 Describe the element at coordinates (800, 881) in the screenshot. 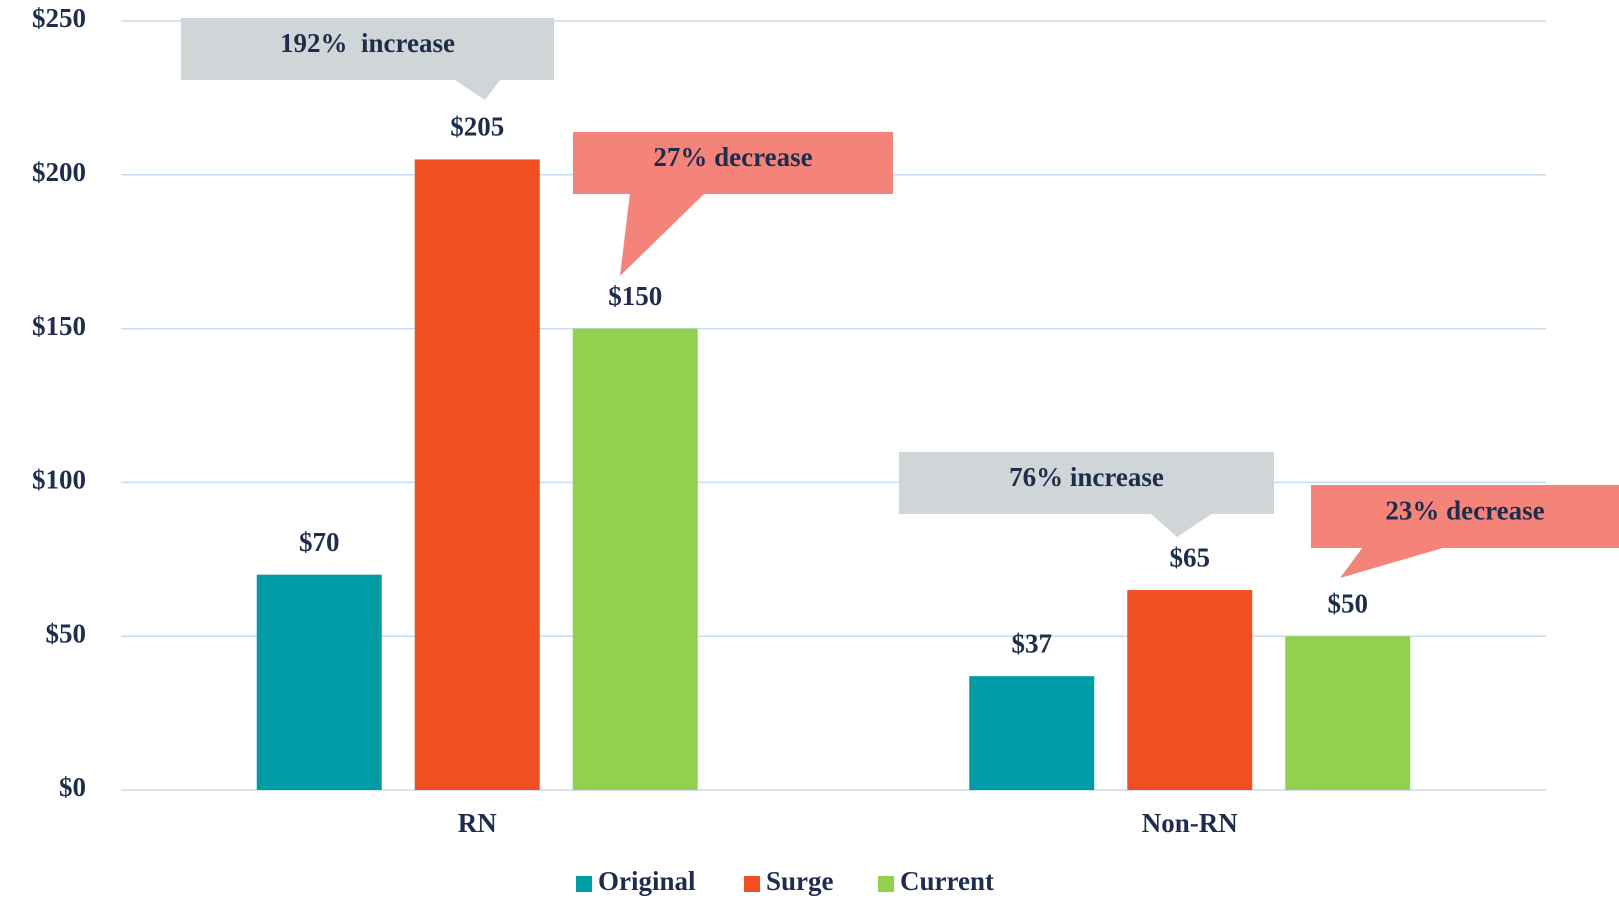

I see `legend-label: Surge` at that location.